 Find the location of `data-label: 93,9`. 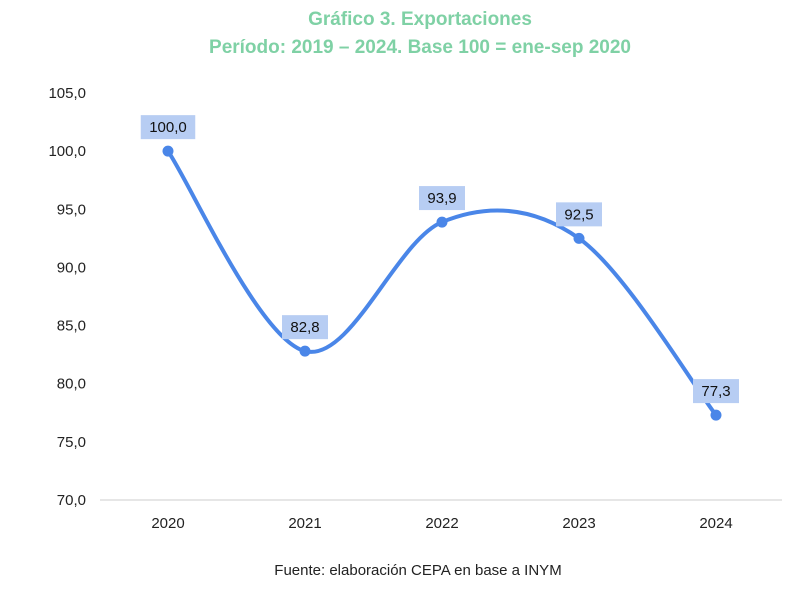

data-label: 93,9 is located at coordinates (441, 198).